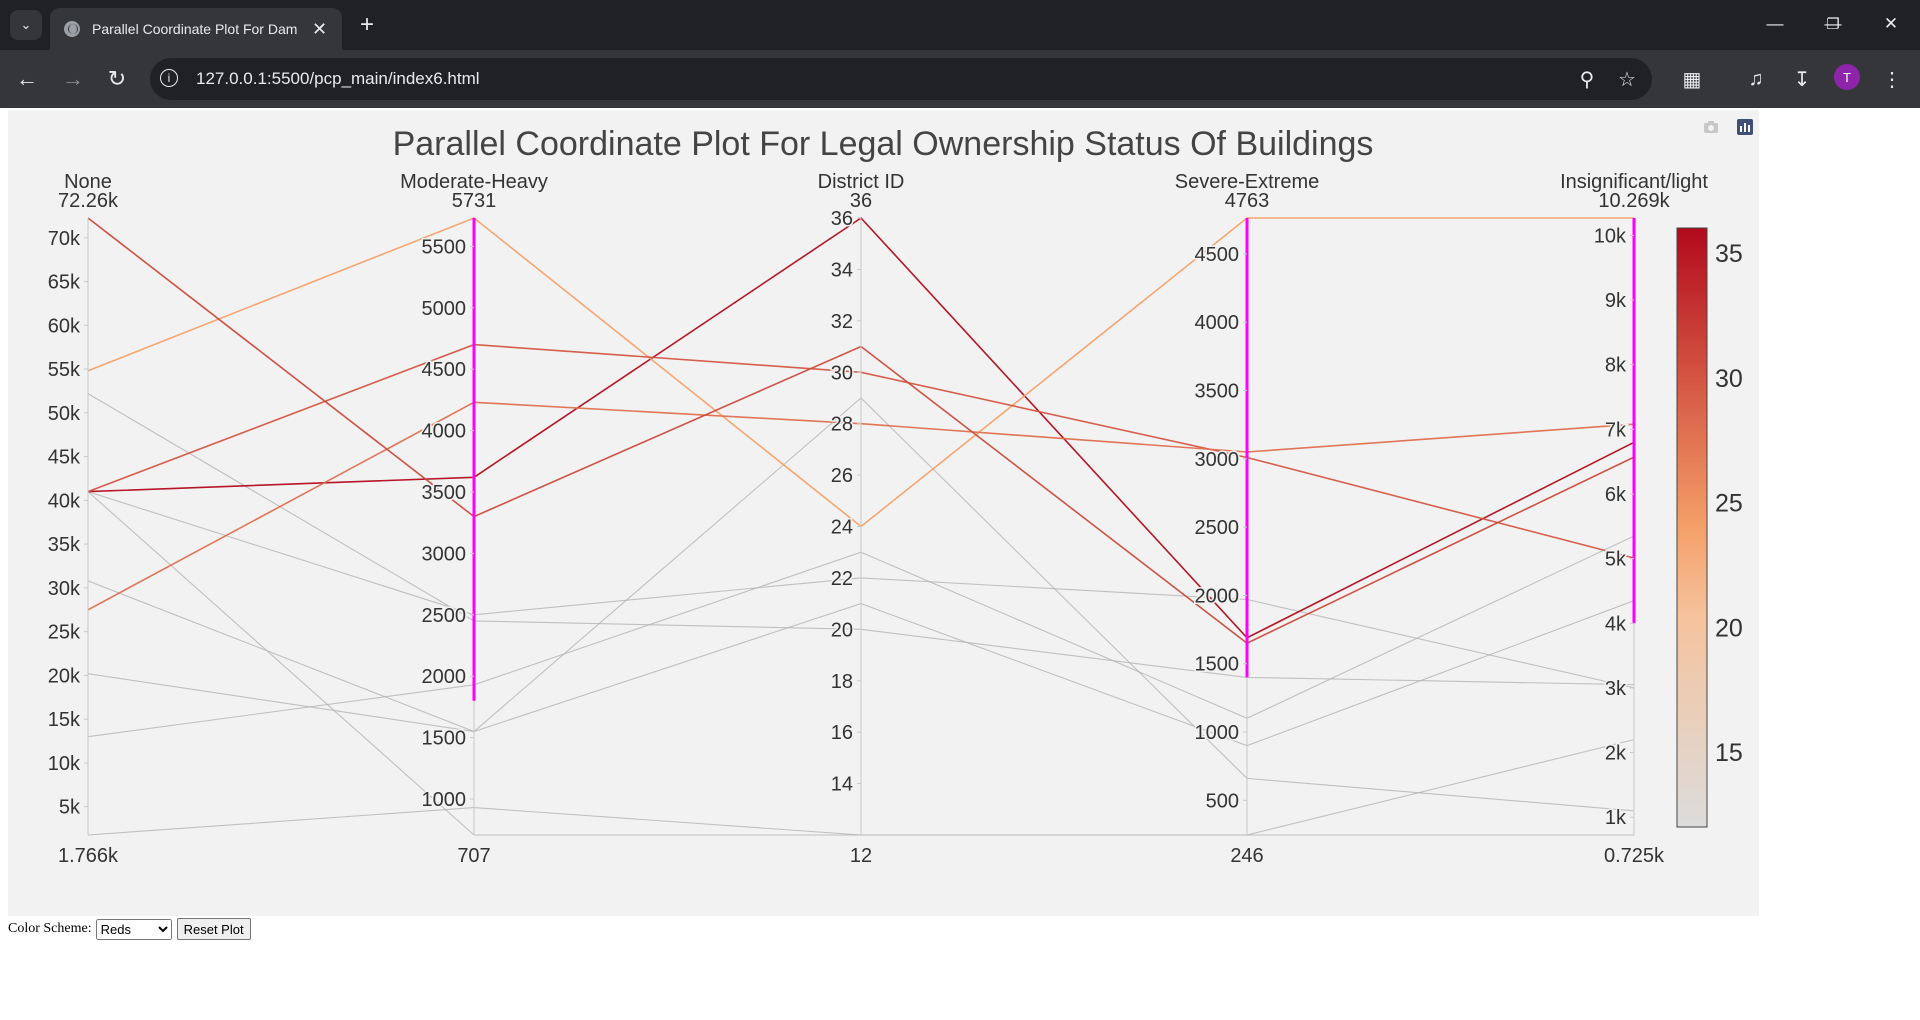 The height and width of the screenshot is (1020, 1920). I want to click on axis-max-label: 5731, so click(474, 201).